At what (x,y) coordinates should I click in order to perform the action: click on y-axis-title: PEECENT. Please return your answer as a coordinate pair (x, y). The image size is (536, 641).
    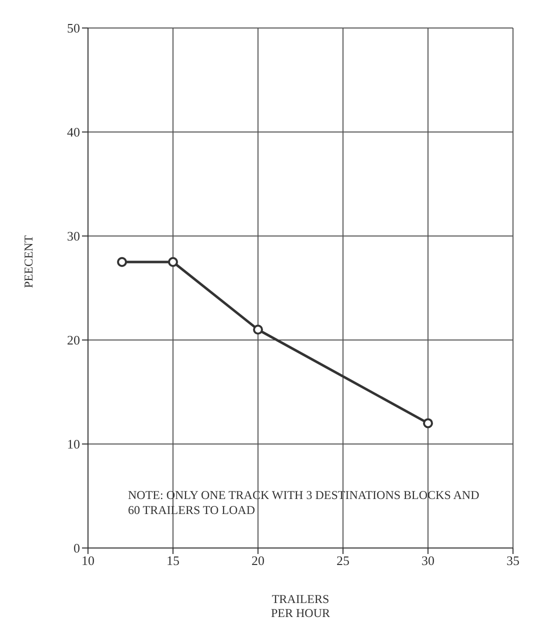
    Looking at the image, I should click on (28, 261).